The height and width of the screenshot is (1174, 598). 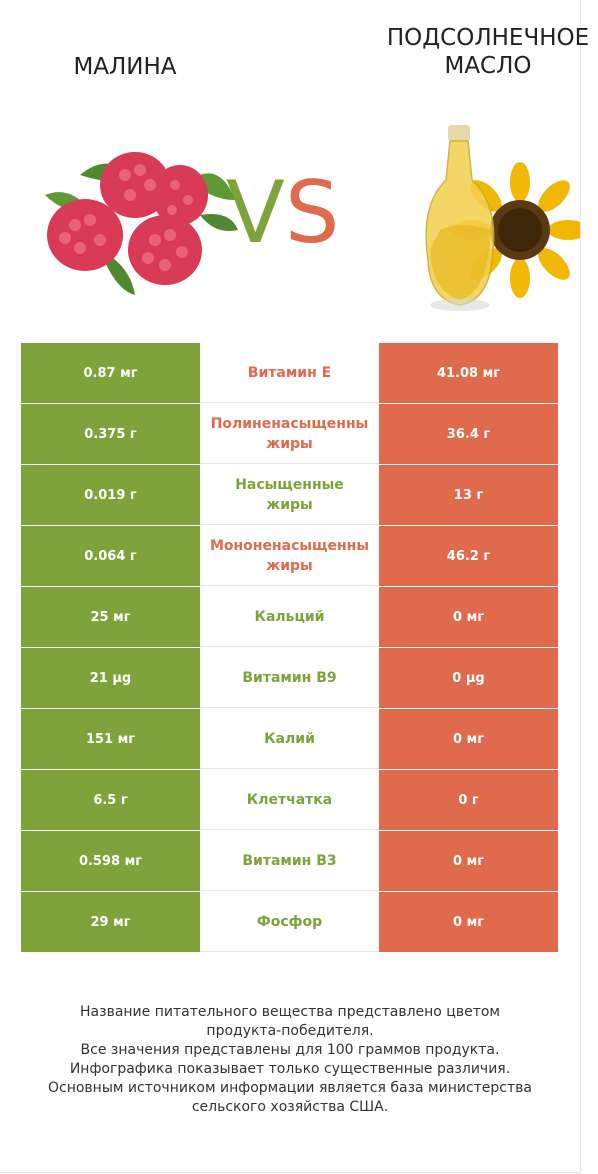 What do you see at coordinates (110, 922) in the screenshot?
I see `left-value: 29 мг` at bounding box center [110, 922].